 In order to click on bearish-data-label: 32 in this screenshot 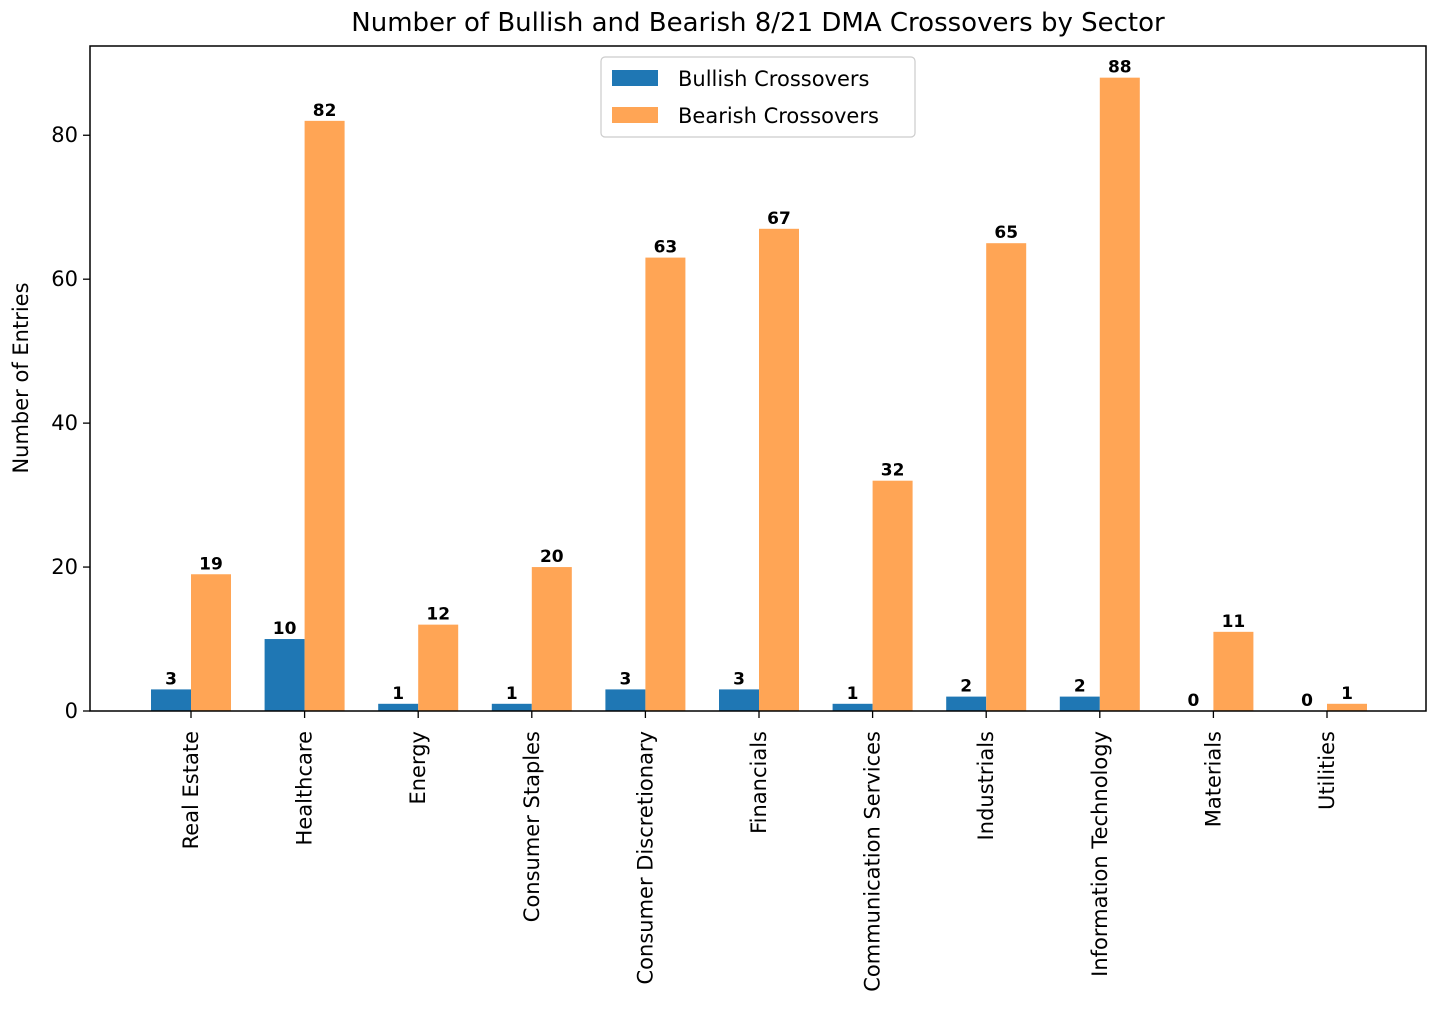, I will do `click(893, 471)`.